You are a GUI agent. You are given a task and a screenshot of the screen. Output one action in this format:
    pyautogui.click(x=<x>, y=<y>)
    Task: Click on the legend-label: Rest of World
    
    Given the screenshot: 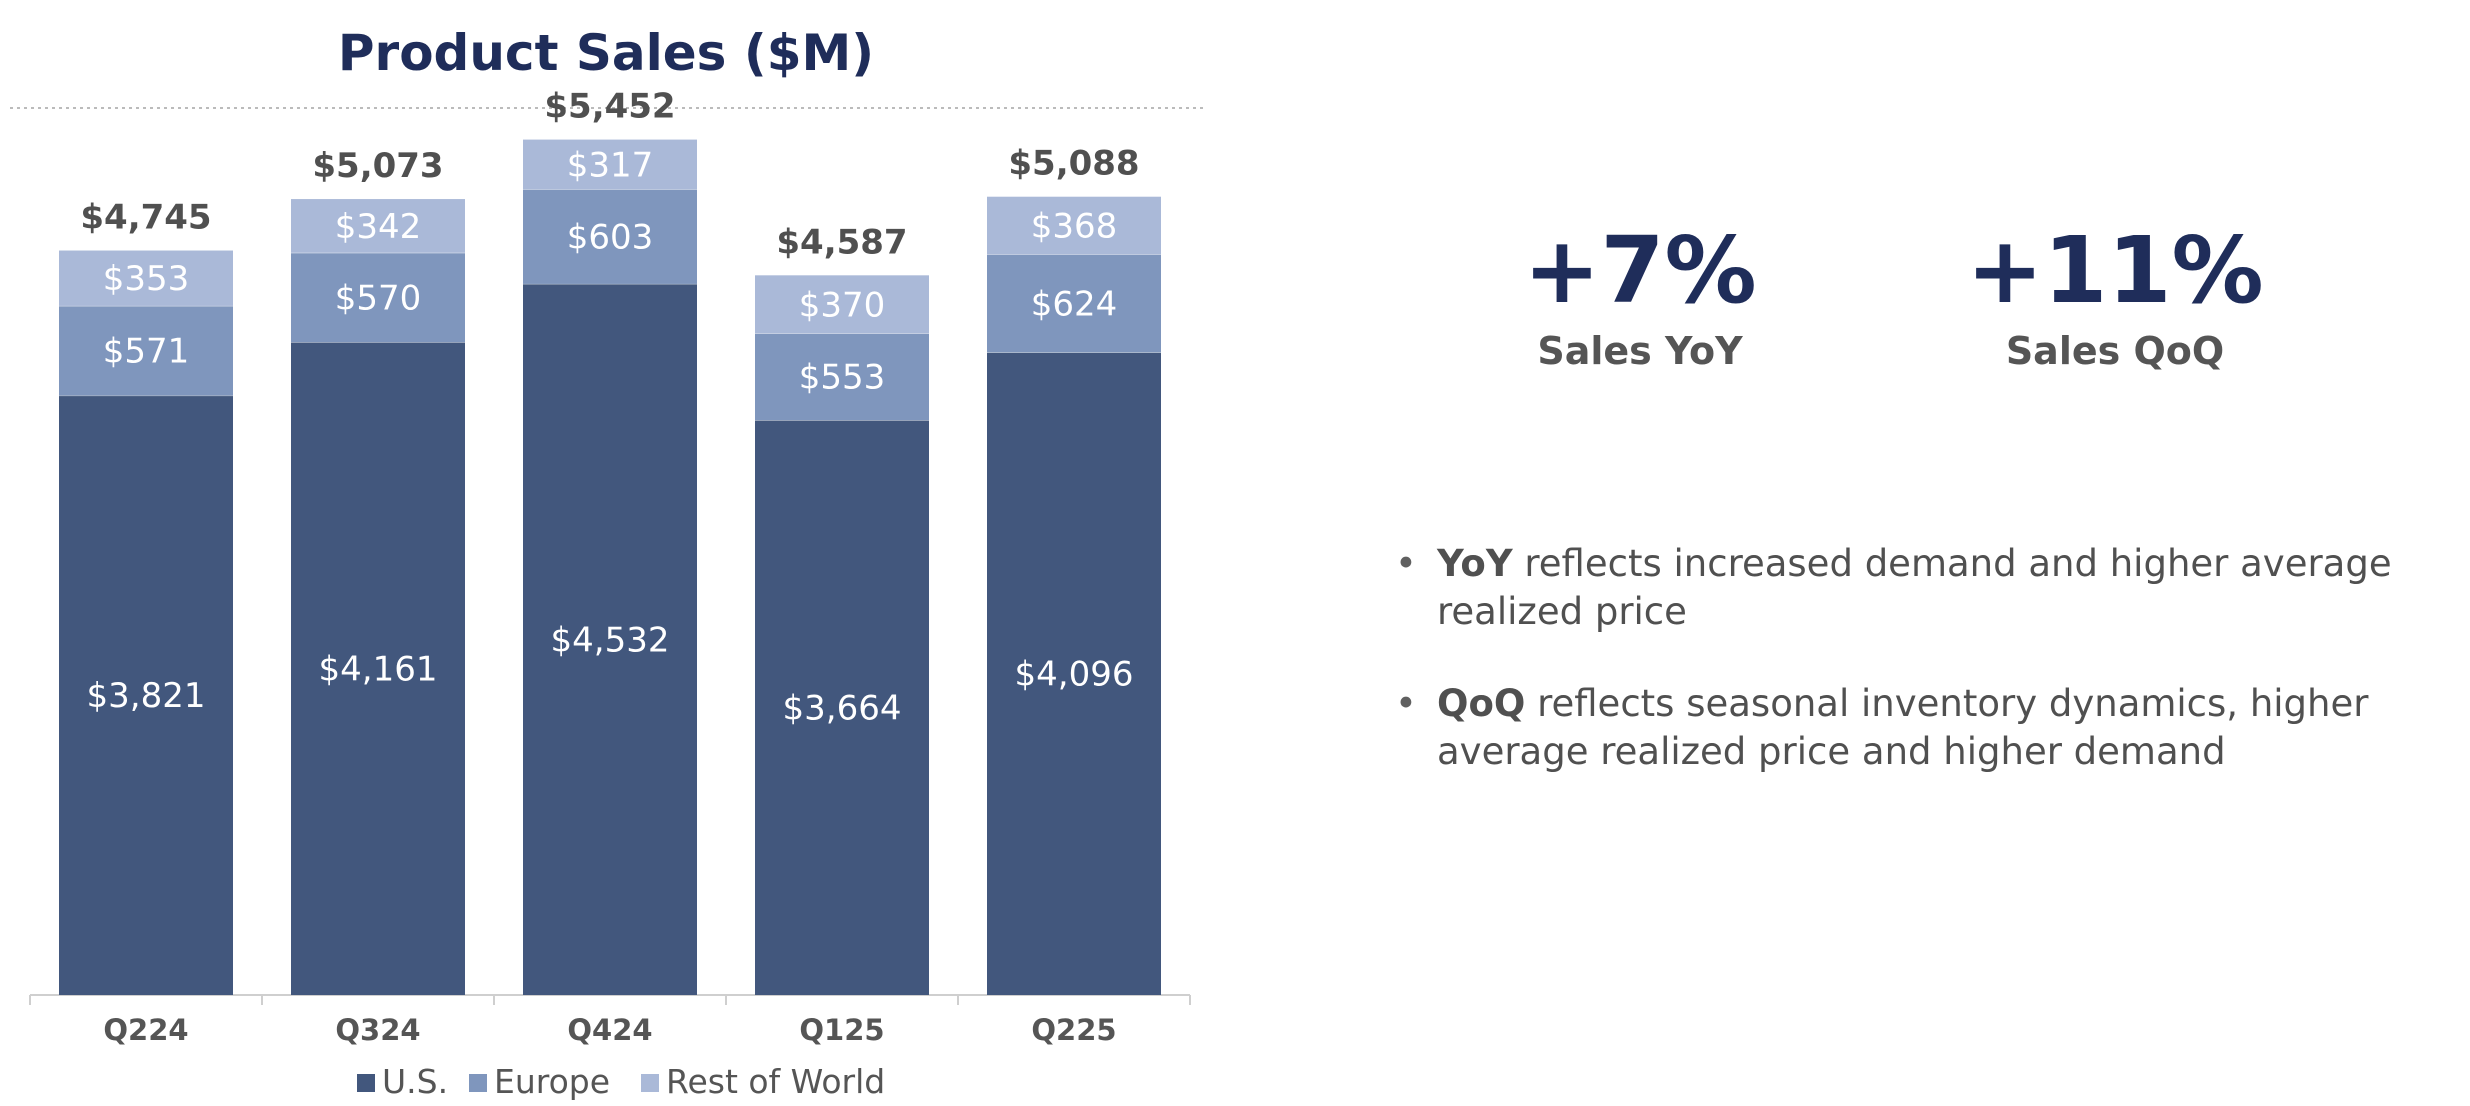 What is the action you would take?
    pyautogui.click(x=775, y=1081)
    